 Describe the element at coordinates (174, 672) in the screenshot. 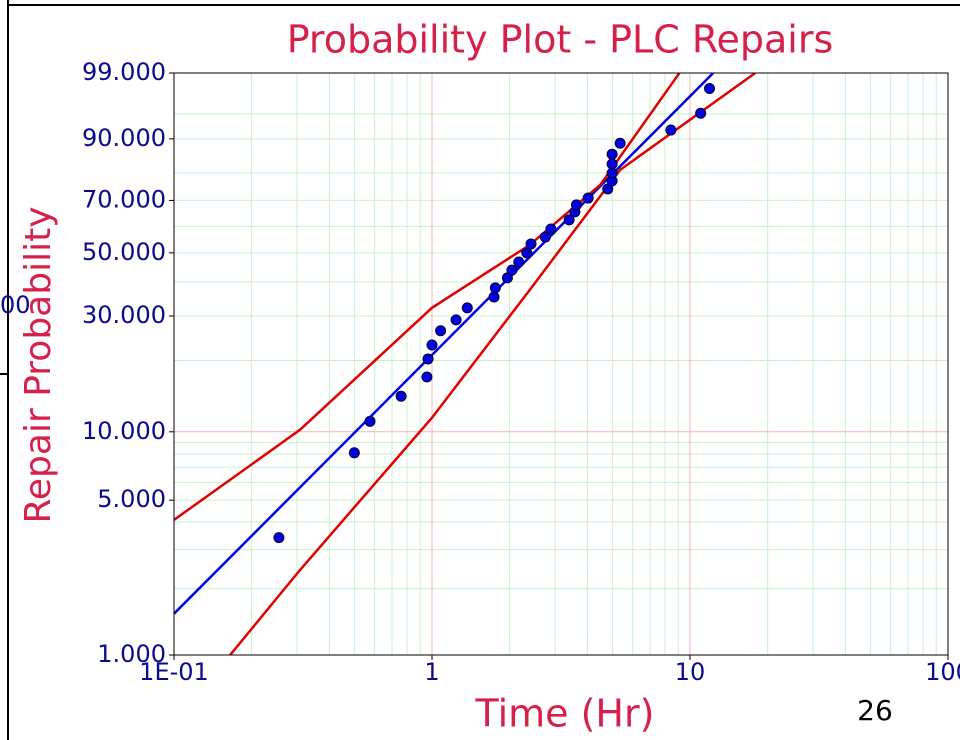

I see `x-tick-label: 1E-01` at that location.